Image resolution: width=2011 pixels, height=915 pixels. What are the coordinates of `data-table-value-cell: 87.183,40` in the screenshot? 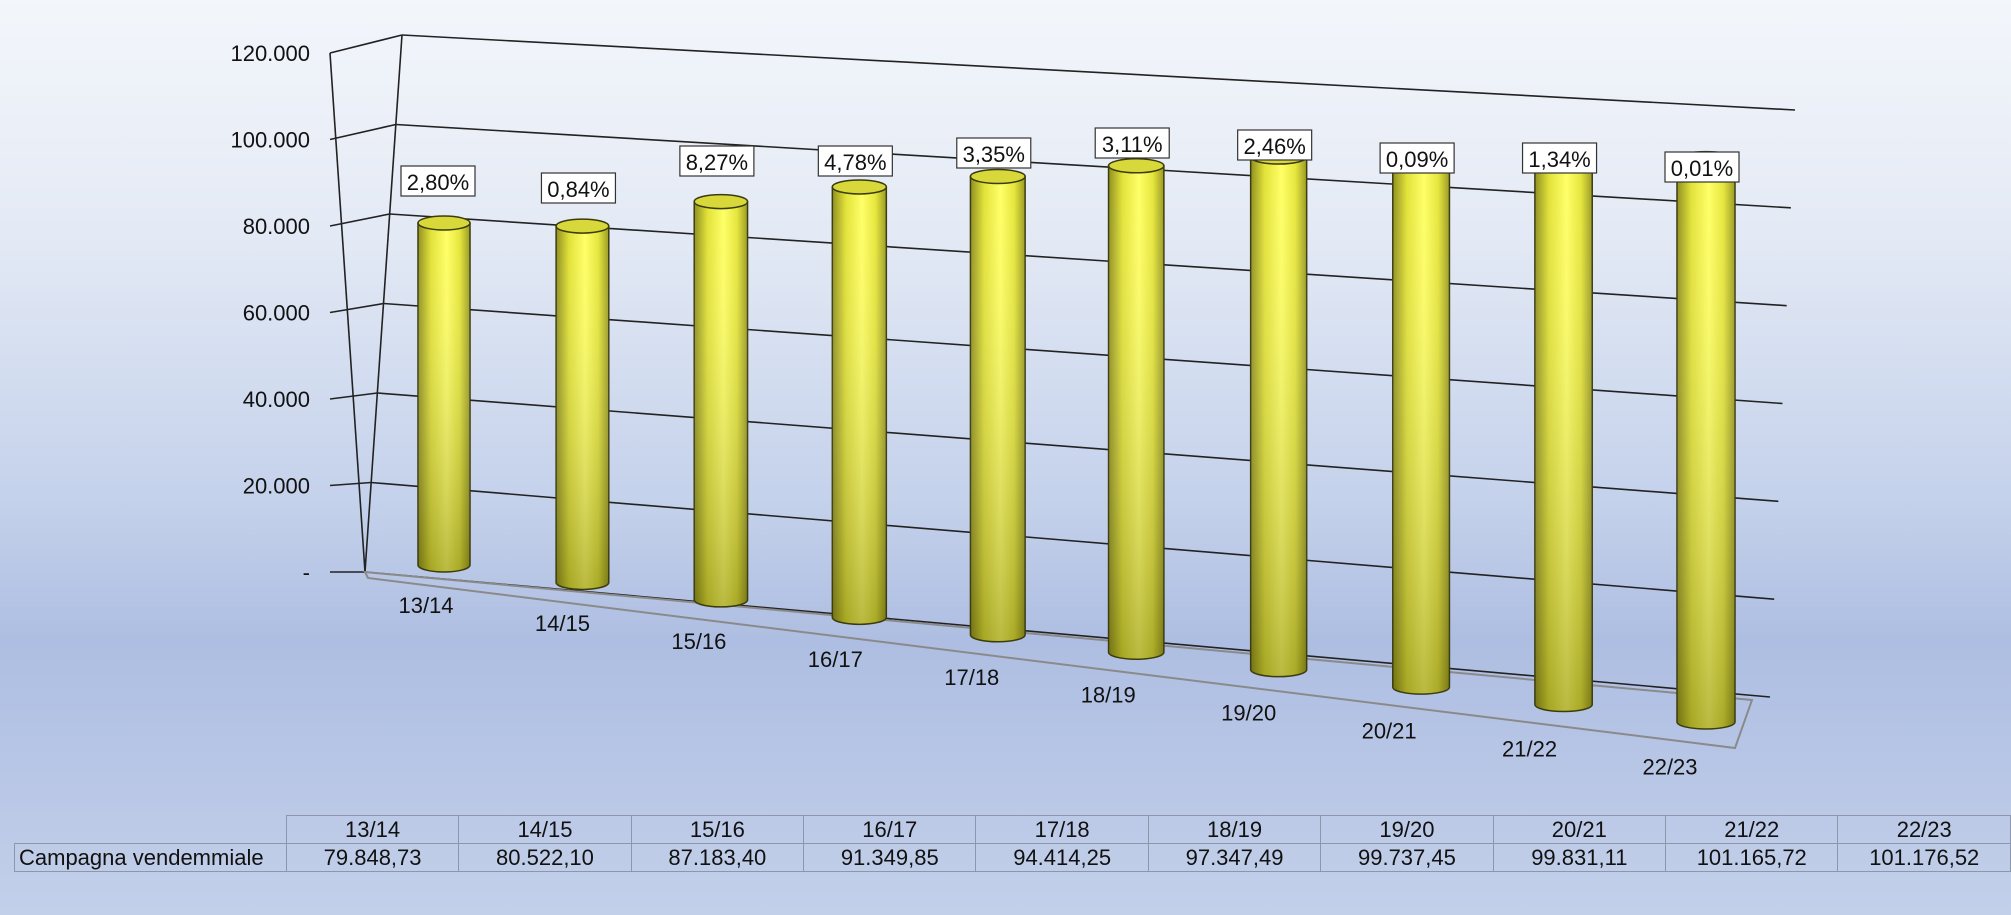 It's located at (717, 857).